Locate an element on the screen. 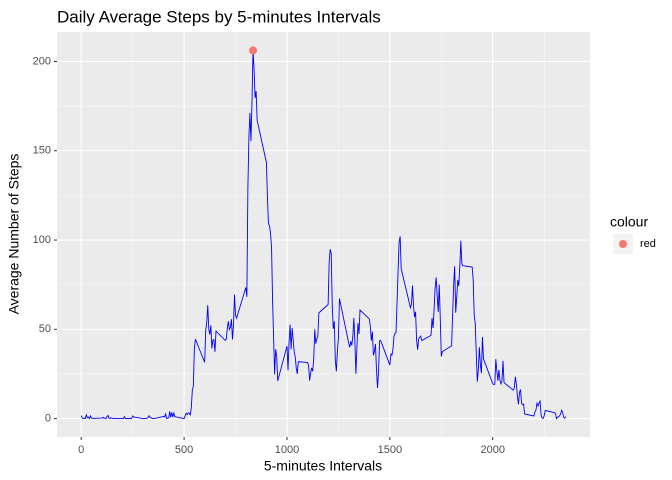 Image resolution: width=672 pixels, height=480 pixels. x-tick-label: 1500 is located at coordinates (390, 450).